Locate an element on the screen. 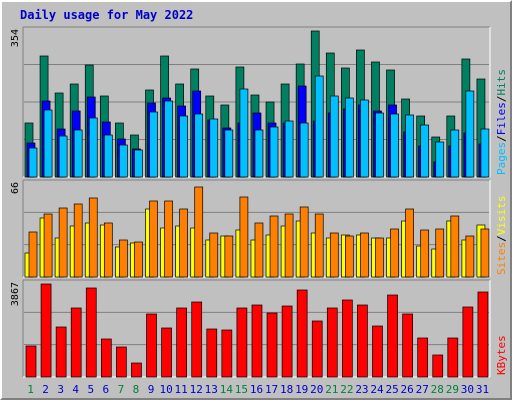 This screenshot has width=512, height=400. day-label: 30 is located at coordinates (467, 389).